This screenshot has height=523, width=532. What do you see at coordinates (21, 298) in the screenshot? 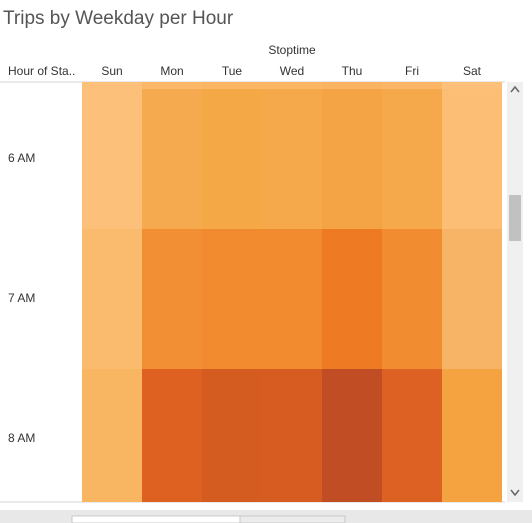
I see `row-label: 7 AM` at bounding box center [21, 298].